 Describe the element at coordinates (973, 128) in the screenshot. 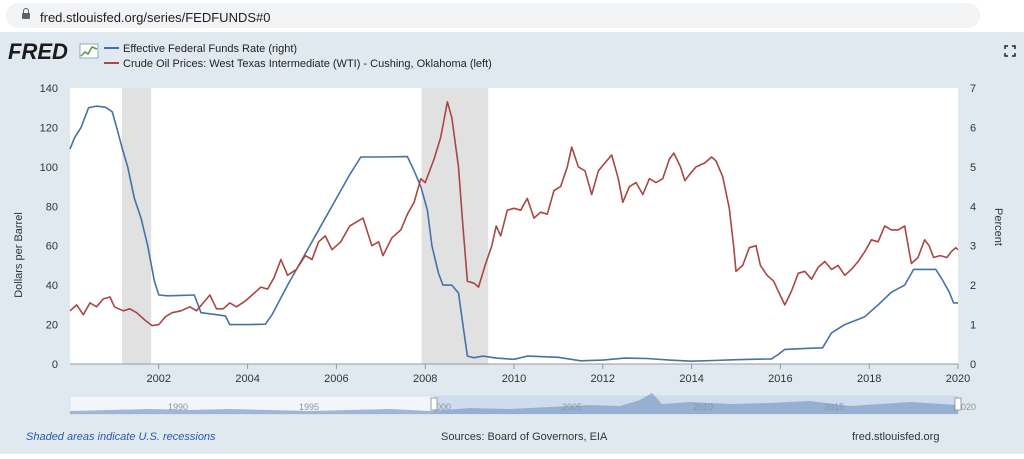

I see `y-right-tick-label: 6` at that location.